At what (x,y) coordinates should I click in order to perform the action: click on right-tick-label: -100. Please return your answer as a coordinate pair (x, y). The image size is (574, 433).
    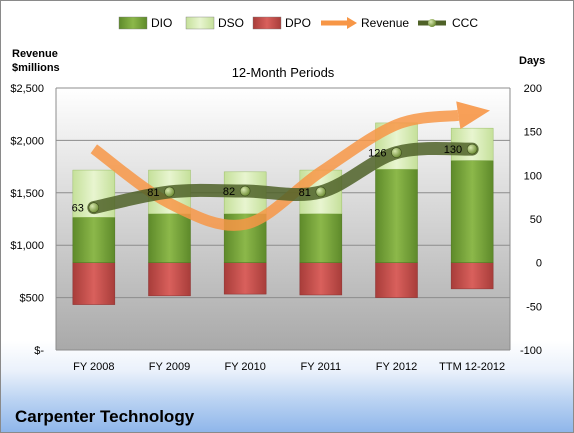
    Looking at the image, I should click on (531, 351).